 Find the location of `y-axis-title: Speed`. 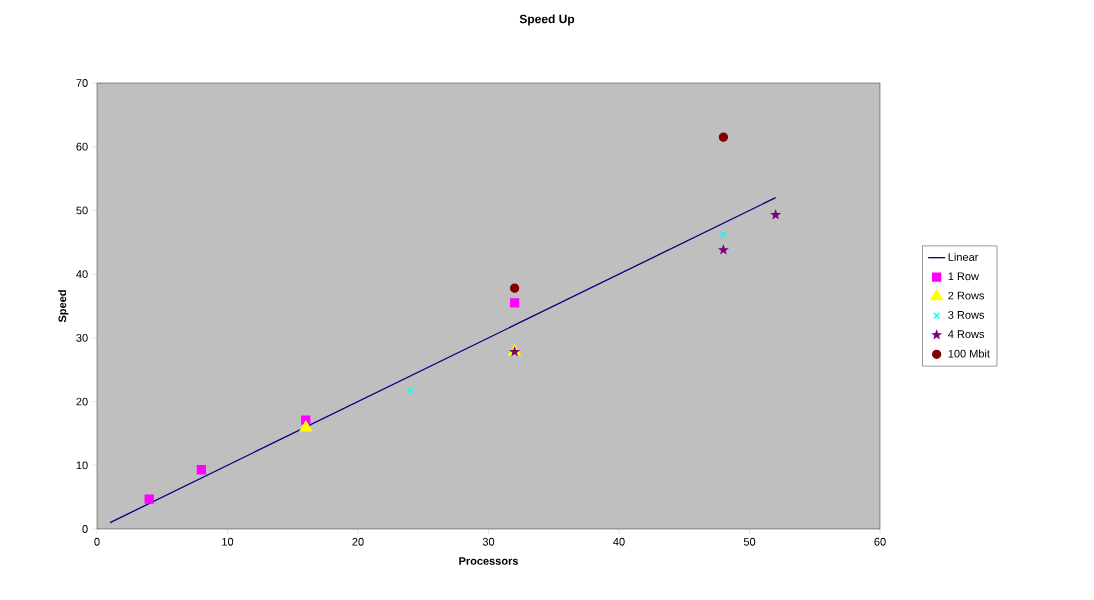

y-axis-title: Speed is located at coordinates (63, 306).